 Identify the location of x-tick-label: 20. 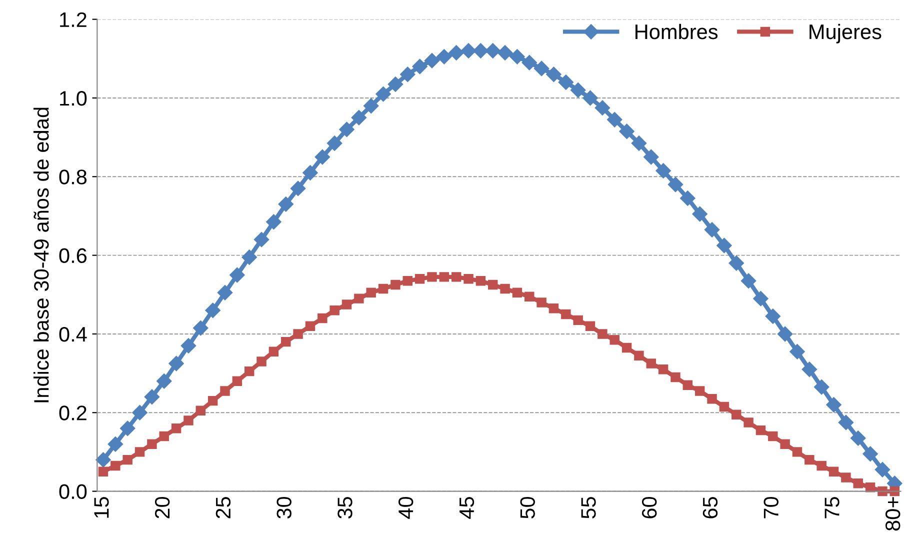
(162, 507).